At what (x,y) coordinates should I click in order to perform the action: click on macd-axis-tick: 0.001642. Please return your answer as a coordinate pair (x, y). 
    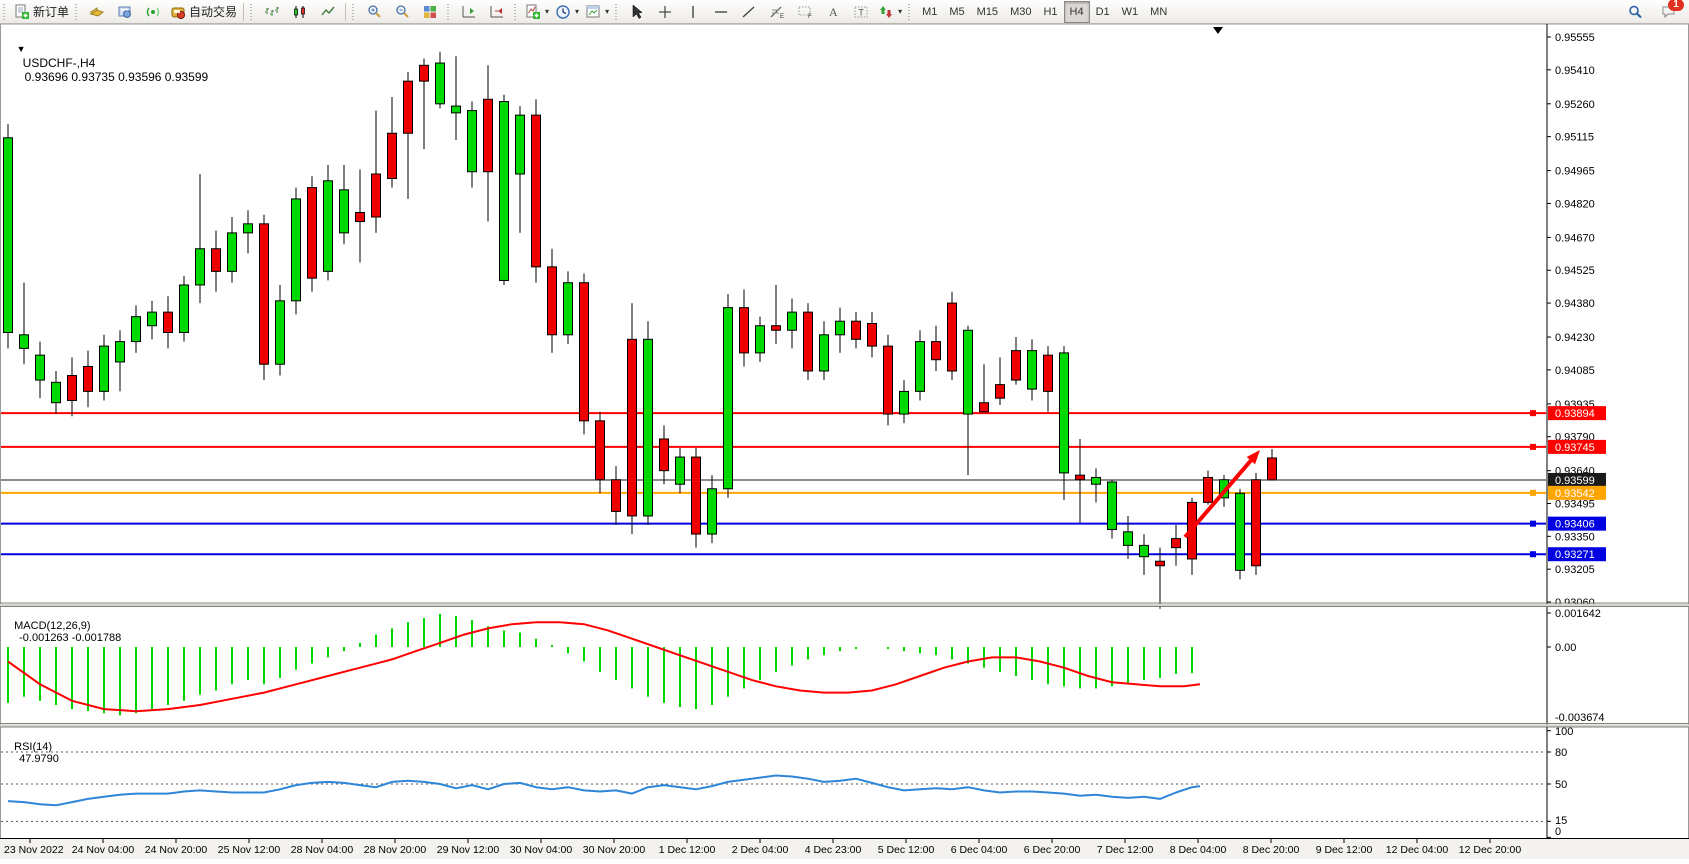
    Looking at the image, I should click on (1578, 614).